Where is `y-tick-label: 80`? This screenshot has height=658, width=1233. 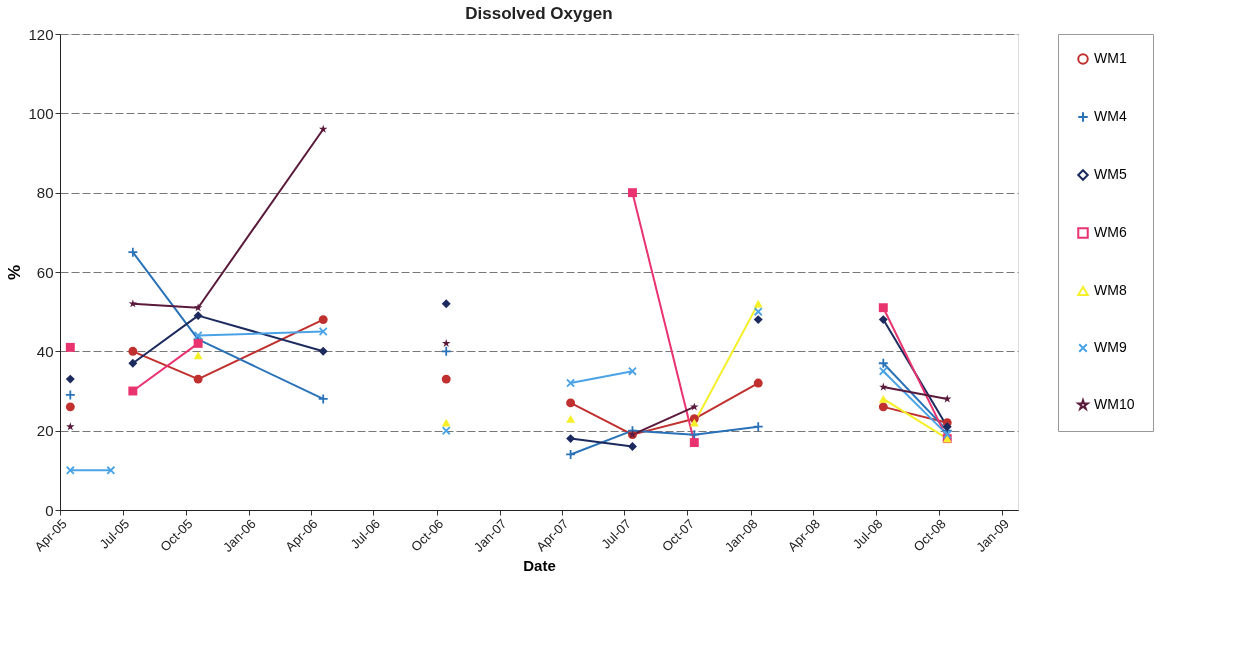 y-tick-label: 80 is located at coordinates (45, 193).